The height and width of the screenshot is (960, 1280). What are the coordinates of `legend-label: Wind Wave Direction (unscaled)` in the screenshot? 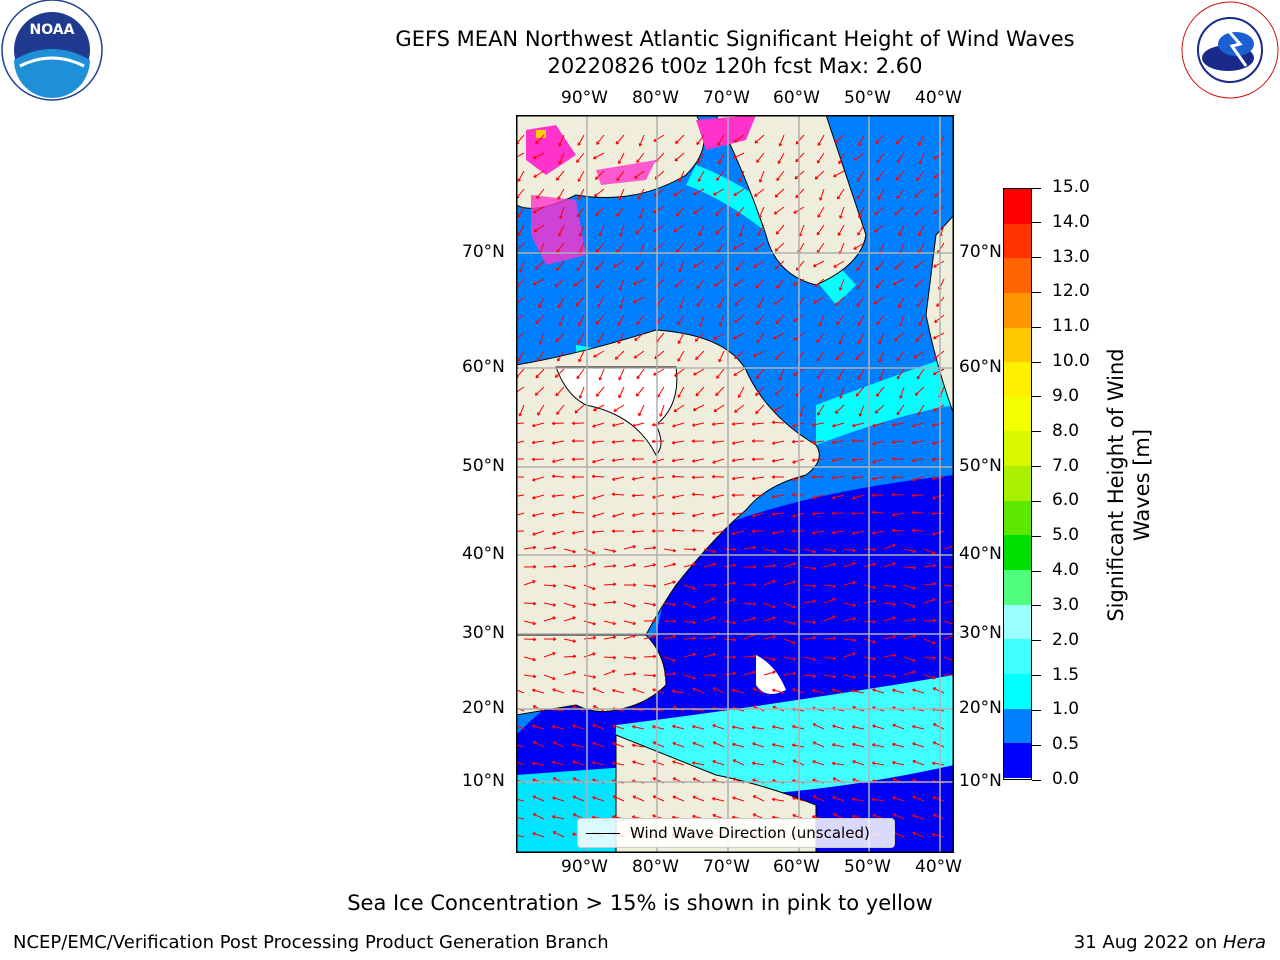 It's located at (750, 833).